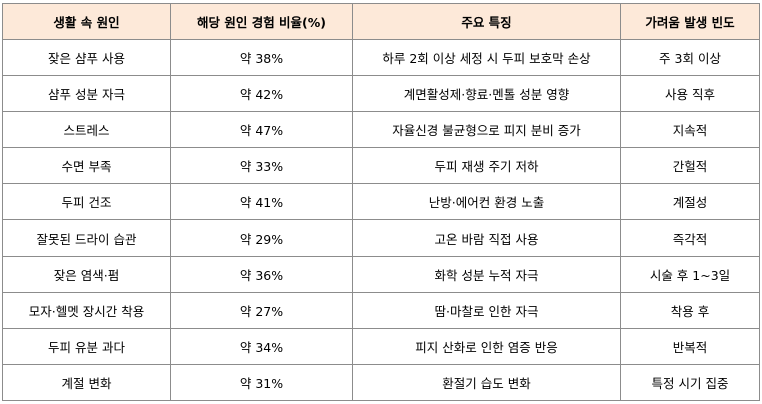 This screenshot has height=404, width=762. Describe the element at coordinates (86, 57) in the screenshot. I see `cell-cause: 잦은 샴푸 사용` at that location.